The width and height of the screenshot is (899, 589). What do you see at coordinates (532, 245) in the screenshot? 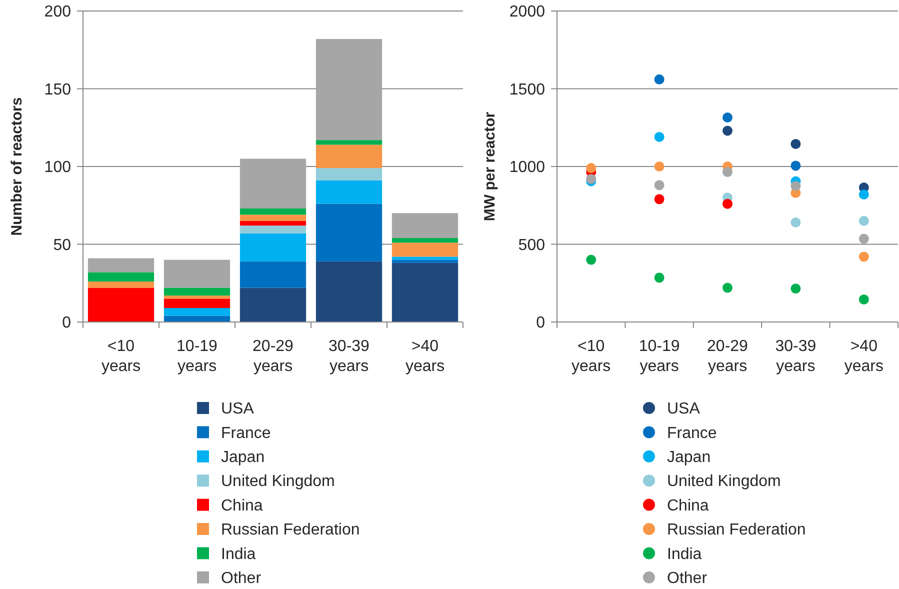
I see `y-tick-label: 500` at bounding box center [532, 245].